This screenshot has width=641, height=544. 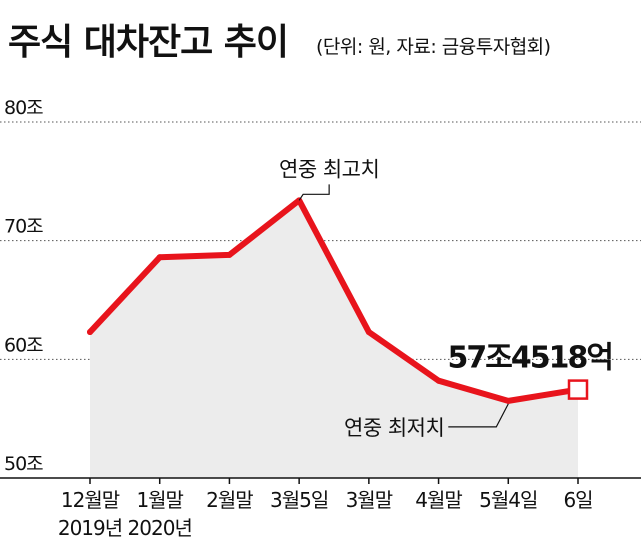 I want to click on y-axis-labels: 50조 60조 70조 80조, so click(x=24, y=286).